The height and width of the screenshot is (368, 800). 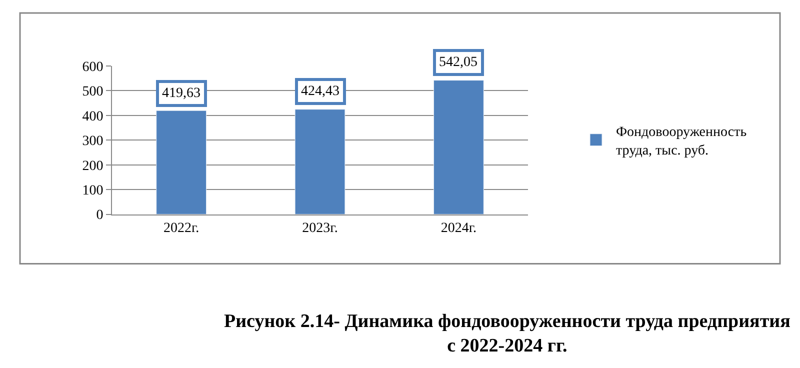 What do you see at coordinates (100, 216) in the screenshot?
I see `y-tick-label: 0` at bounding box center [100, 216].